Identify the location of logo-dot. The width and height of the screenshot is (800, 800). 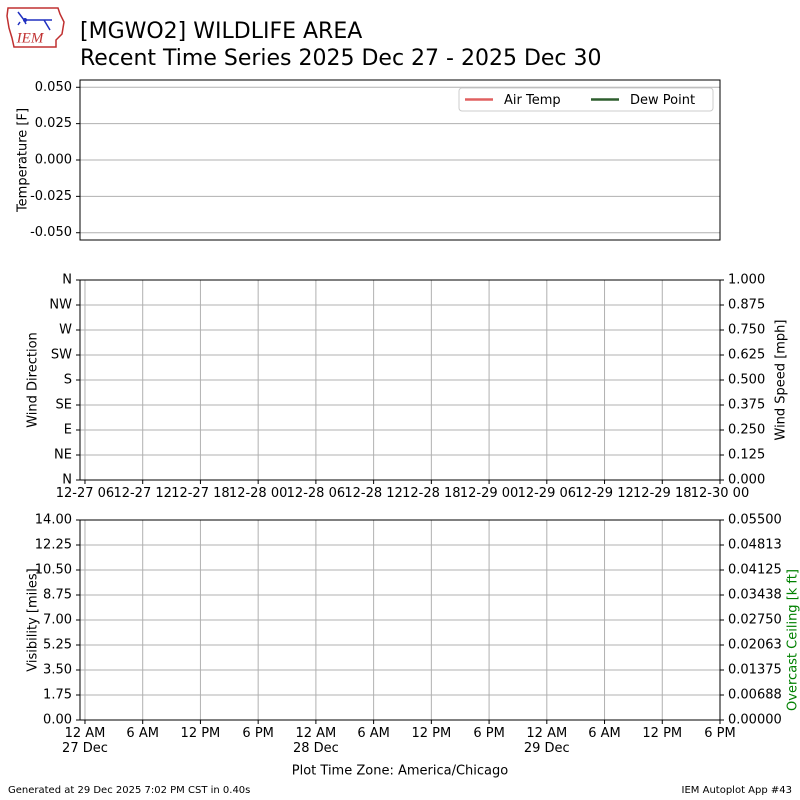
(25, 20).